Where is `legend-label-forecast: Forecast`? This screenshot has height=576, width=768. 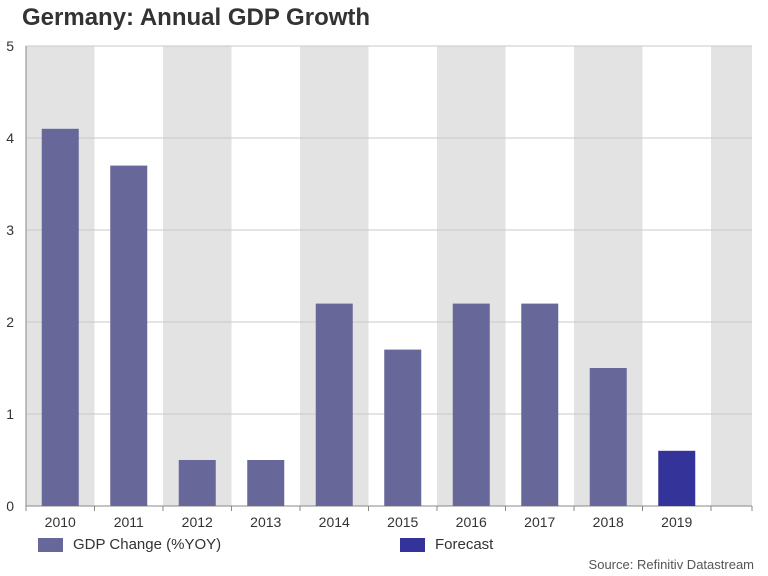
legend-label-forecast: Forecast is located at coordinates (464, 544).